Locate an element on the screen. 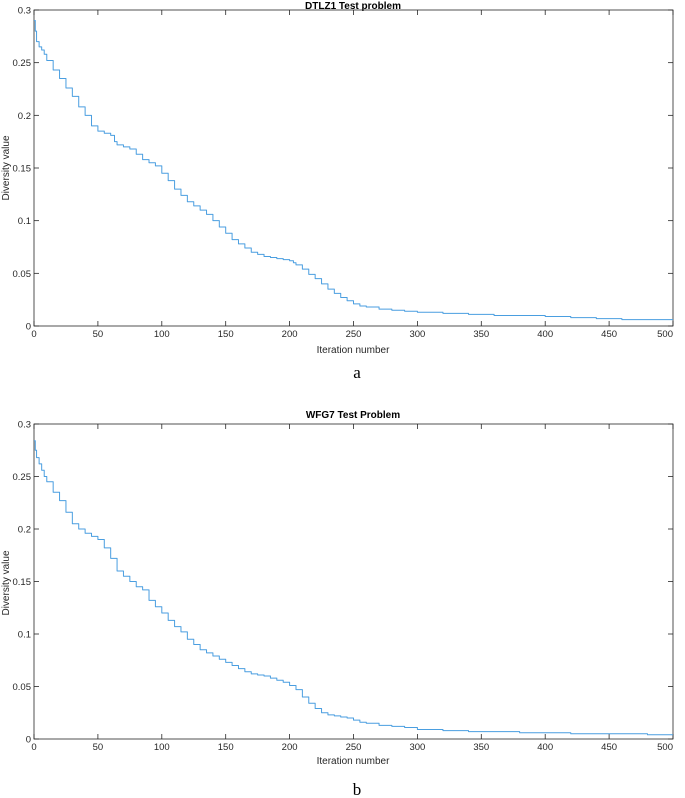  chart-a-xtick-label: 100 is located at coordinates (162, 334).